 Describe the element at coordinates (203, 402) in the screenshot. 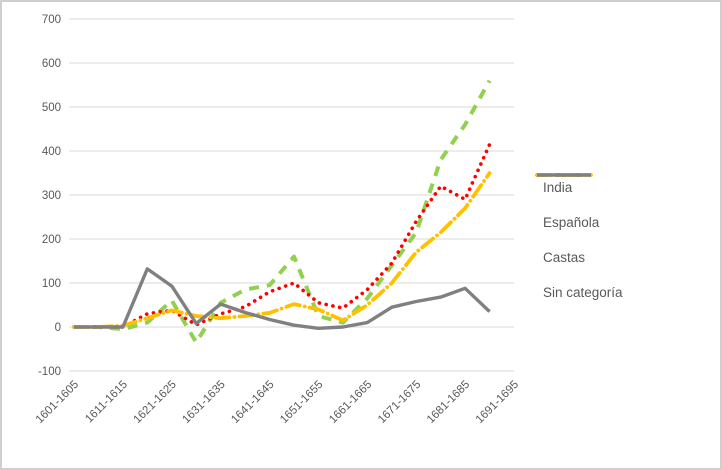

I see `x-axis-tick-label: 1631-1635` at that location.